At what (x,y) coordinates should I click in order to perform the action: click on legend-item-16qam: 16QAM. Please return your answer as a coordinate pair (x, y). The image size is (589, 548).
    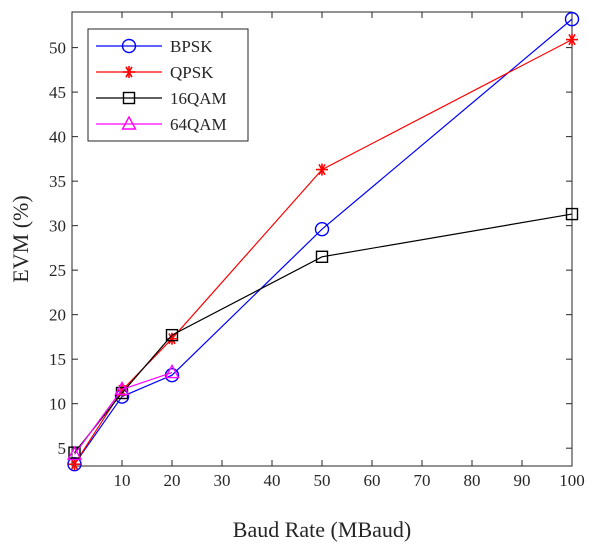
    Looking at the image, I should click on (161, 98).